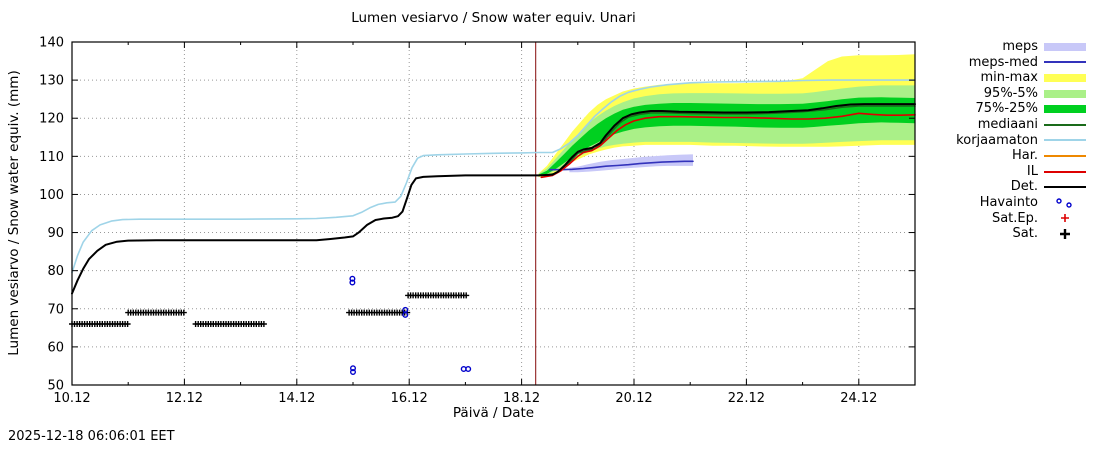 The image size is (1100, 450). What do you see at coordinates (1066, 62) in the screenshot?
I see `legend-symbol-meps-med` at bounding box center [1066, 62].